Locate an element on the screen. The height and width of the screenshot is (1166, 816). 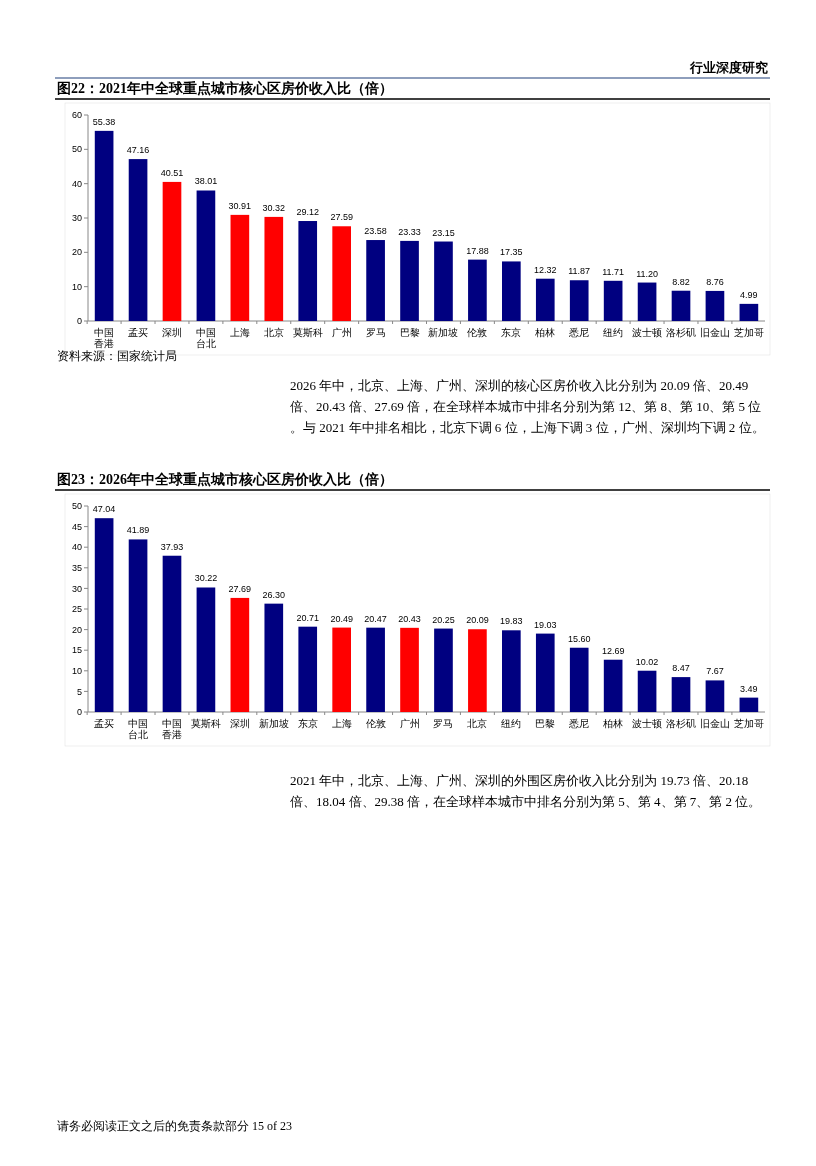
chart-title: 图23：2026年中全球重点城市核心区房价收入比（倍） is located at coordinates (225, 479).